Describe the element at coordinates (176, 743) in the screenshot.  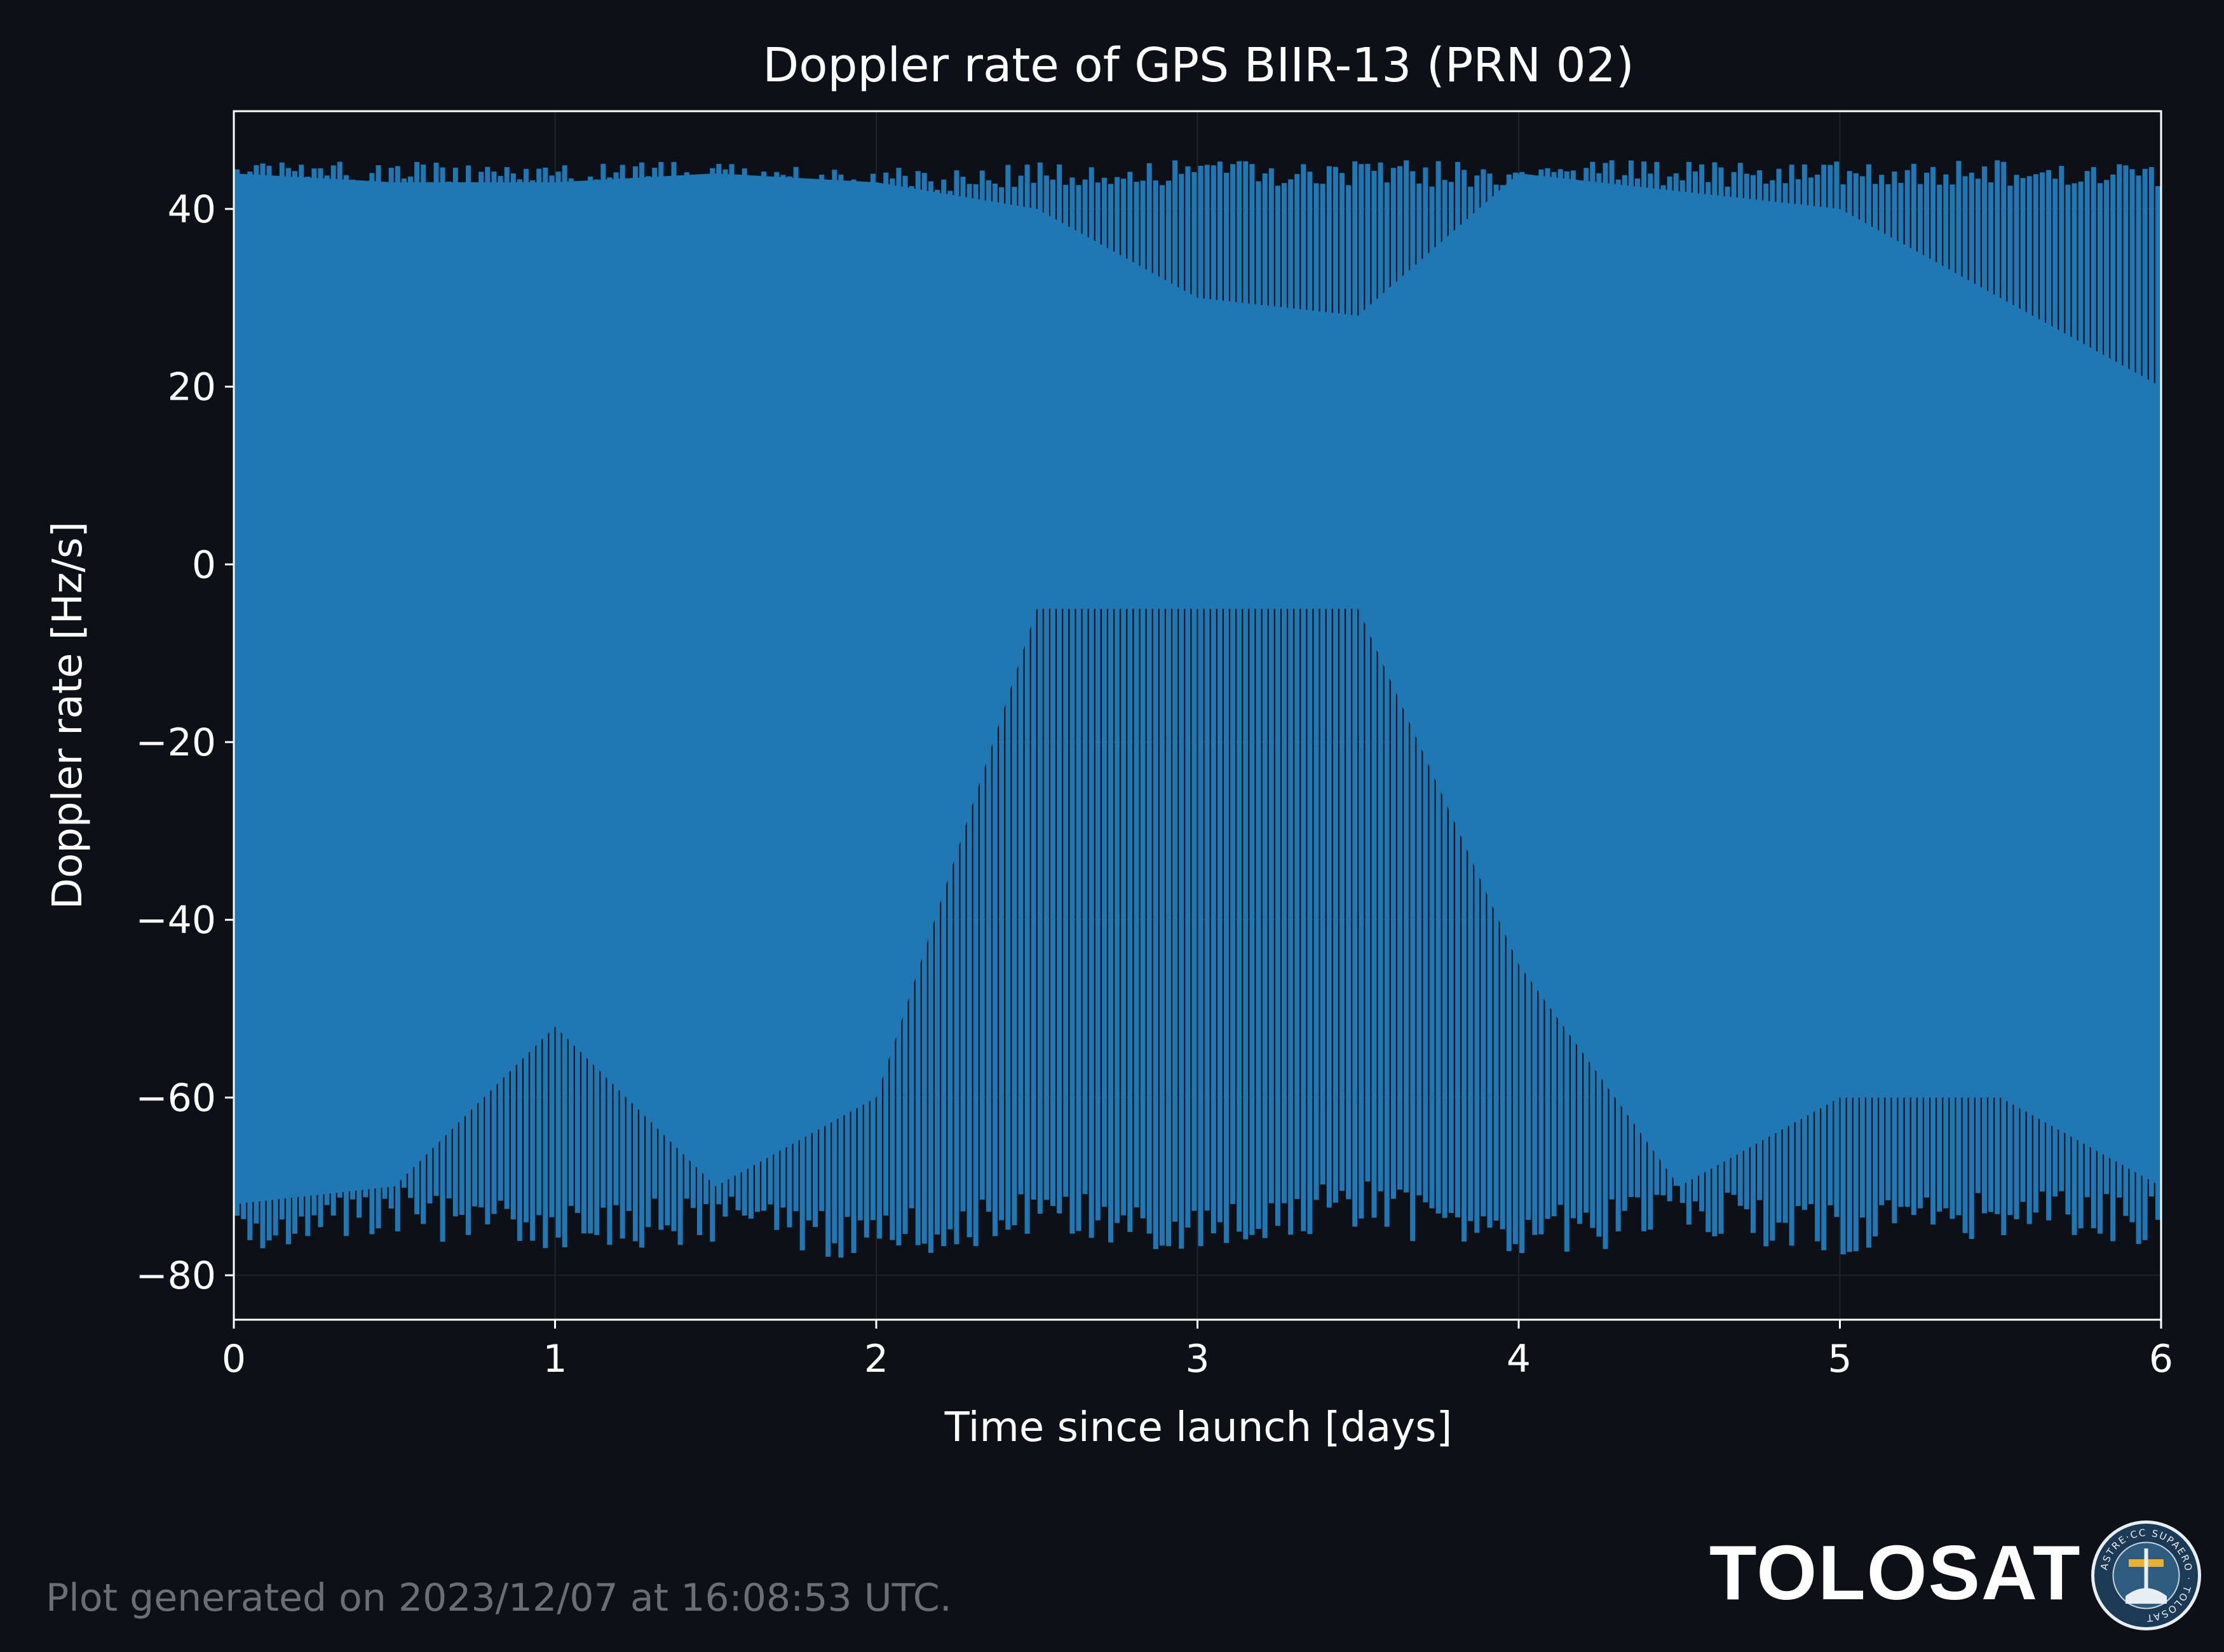
I see `y-tick-label: −20` at that location.